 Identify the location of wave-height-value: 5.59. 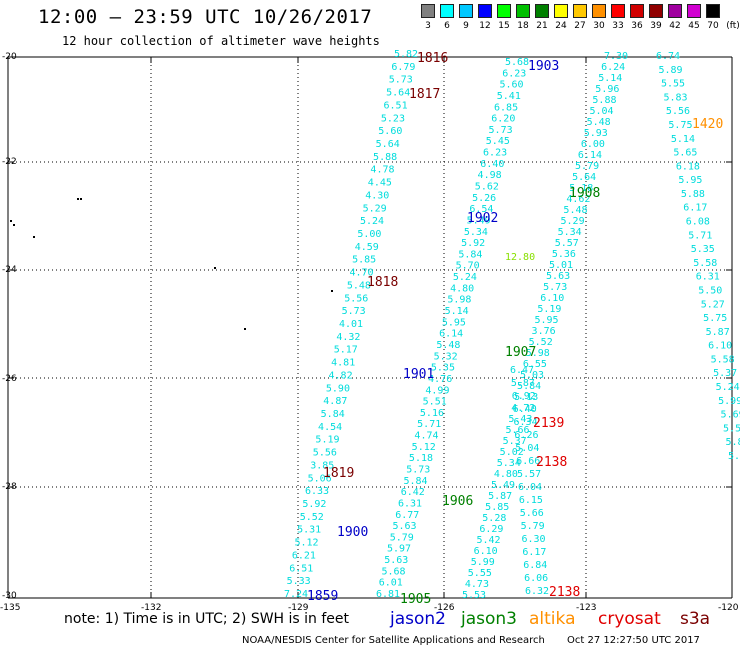
(731, 428).